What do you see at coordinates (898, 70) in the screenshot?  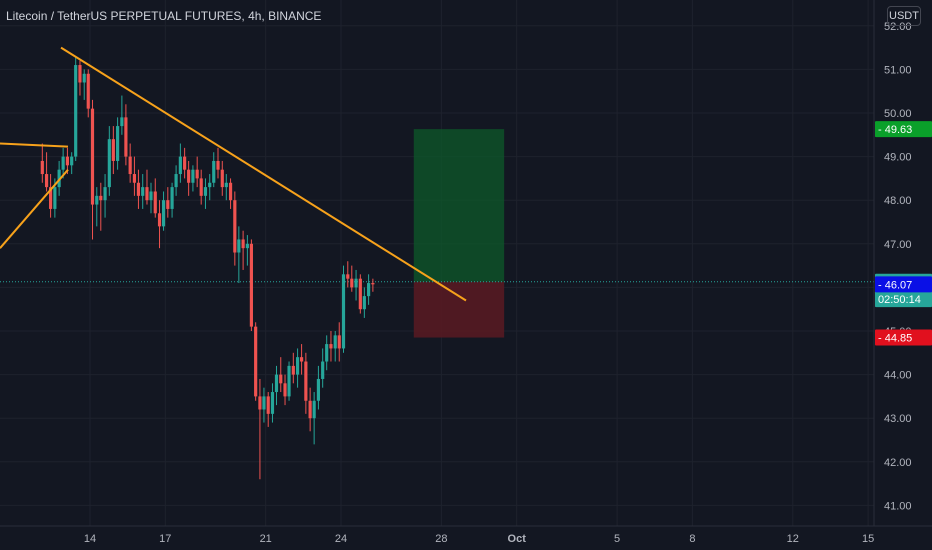 I see `price-axis-label: 51.00` at bounding box center [898, 70].